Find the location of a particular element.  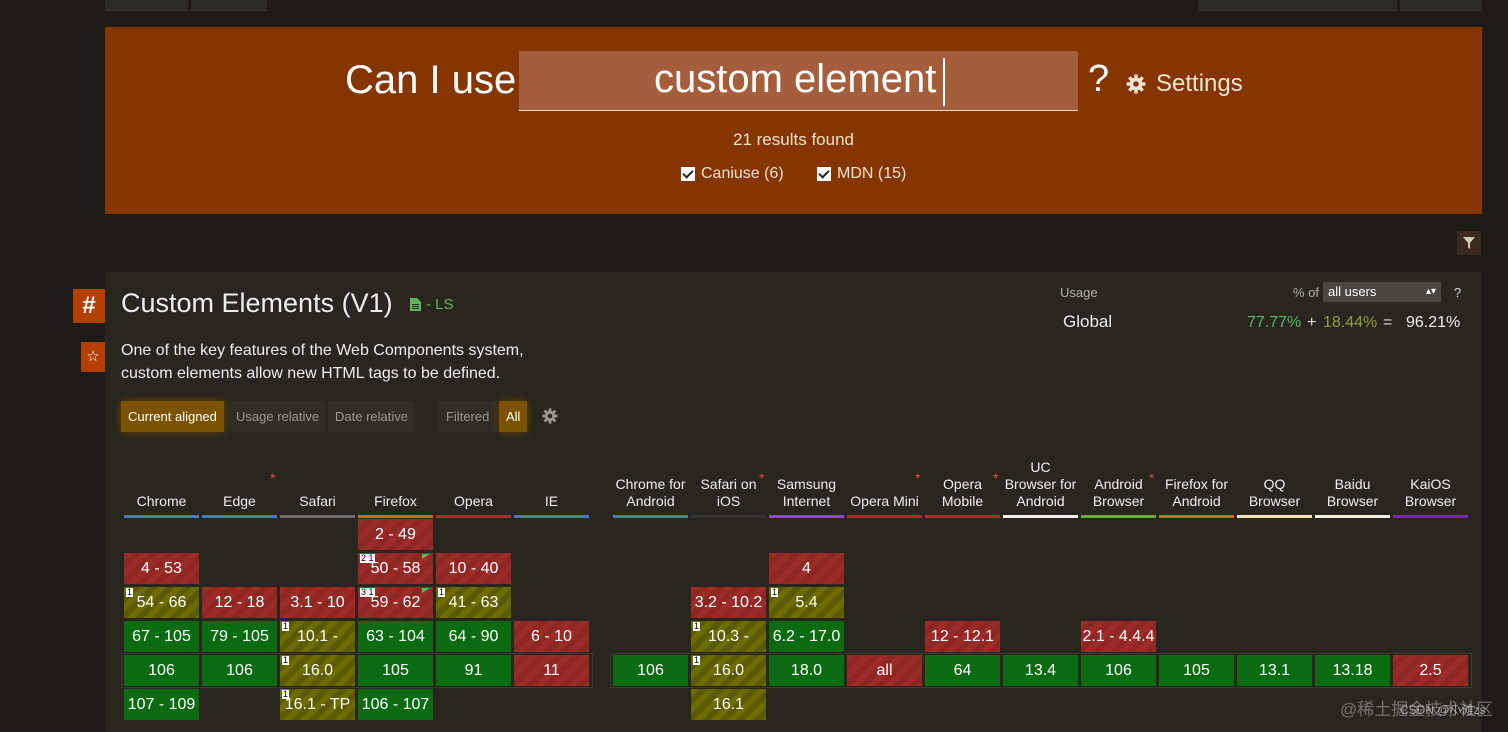

current-aligned-button: Current aligned is located at coordinates (172, 416).